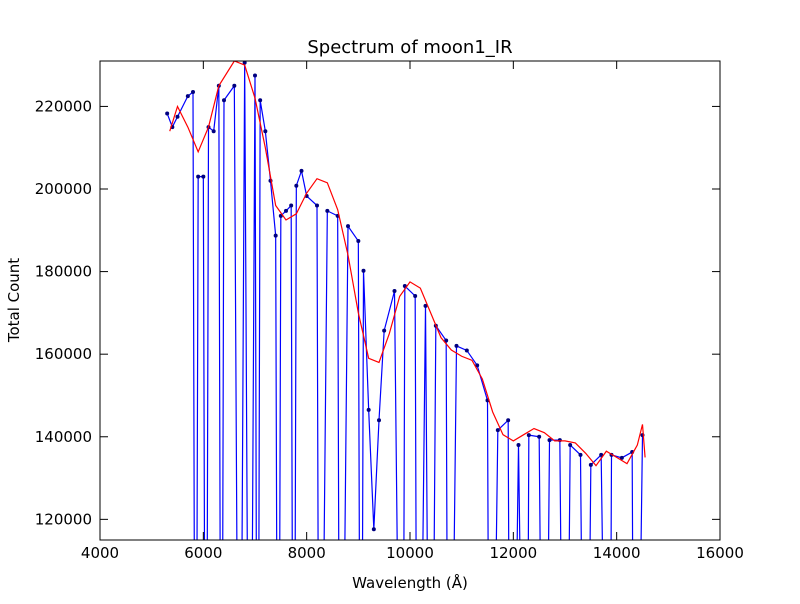 This screenshot has height=604, width=800. I want to click on y-tick-label: 120000, so click(63, 519).